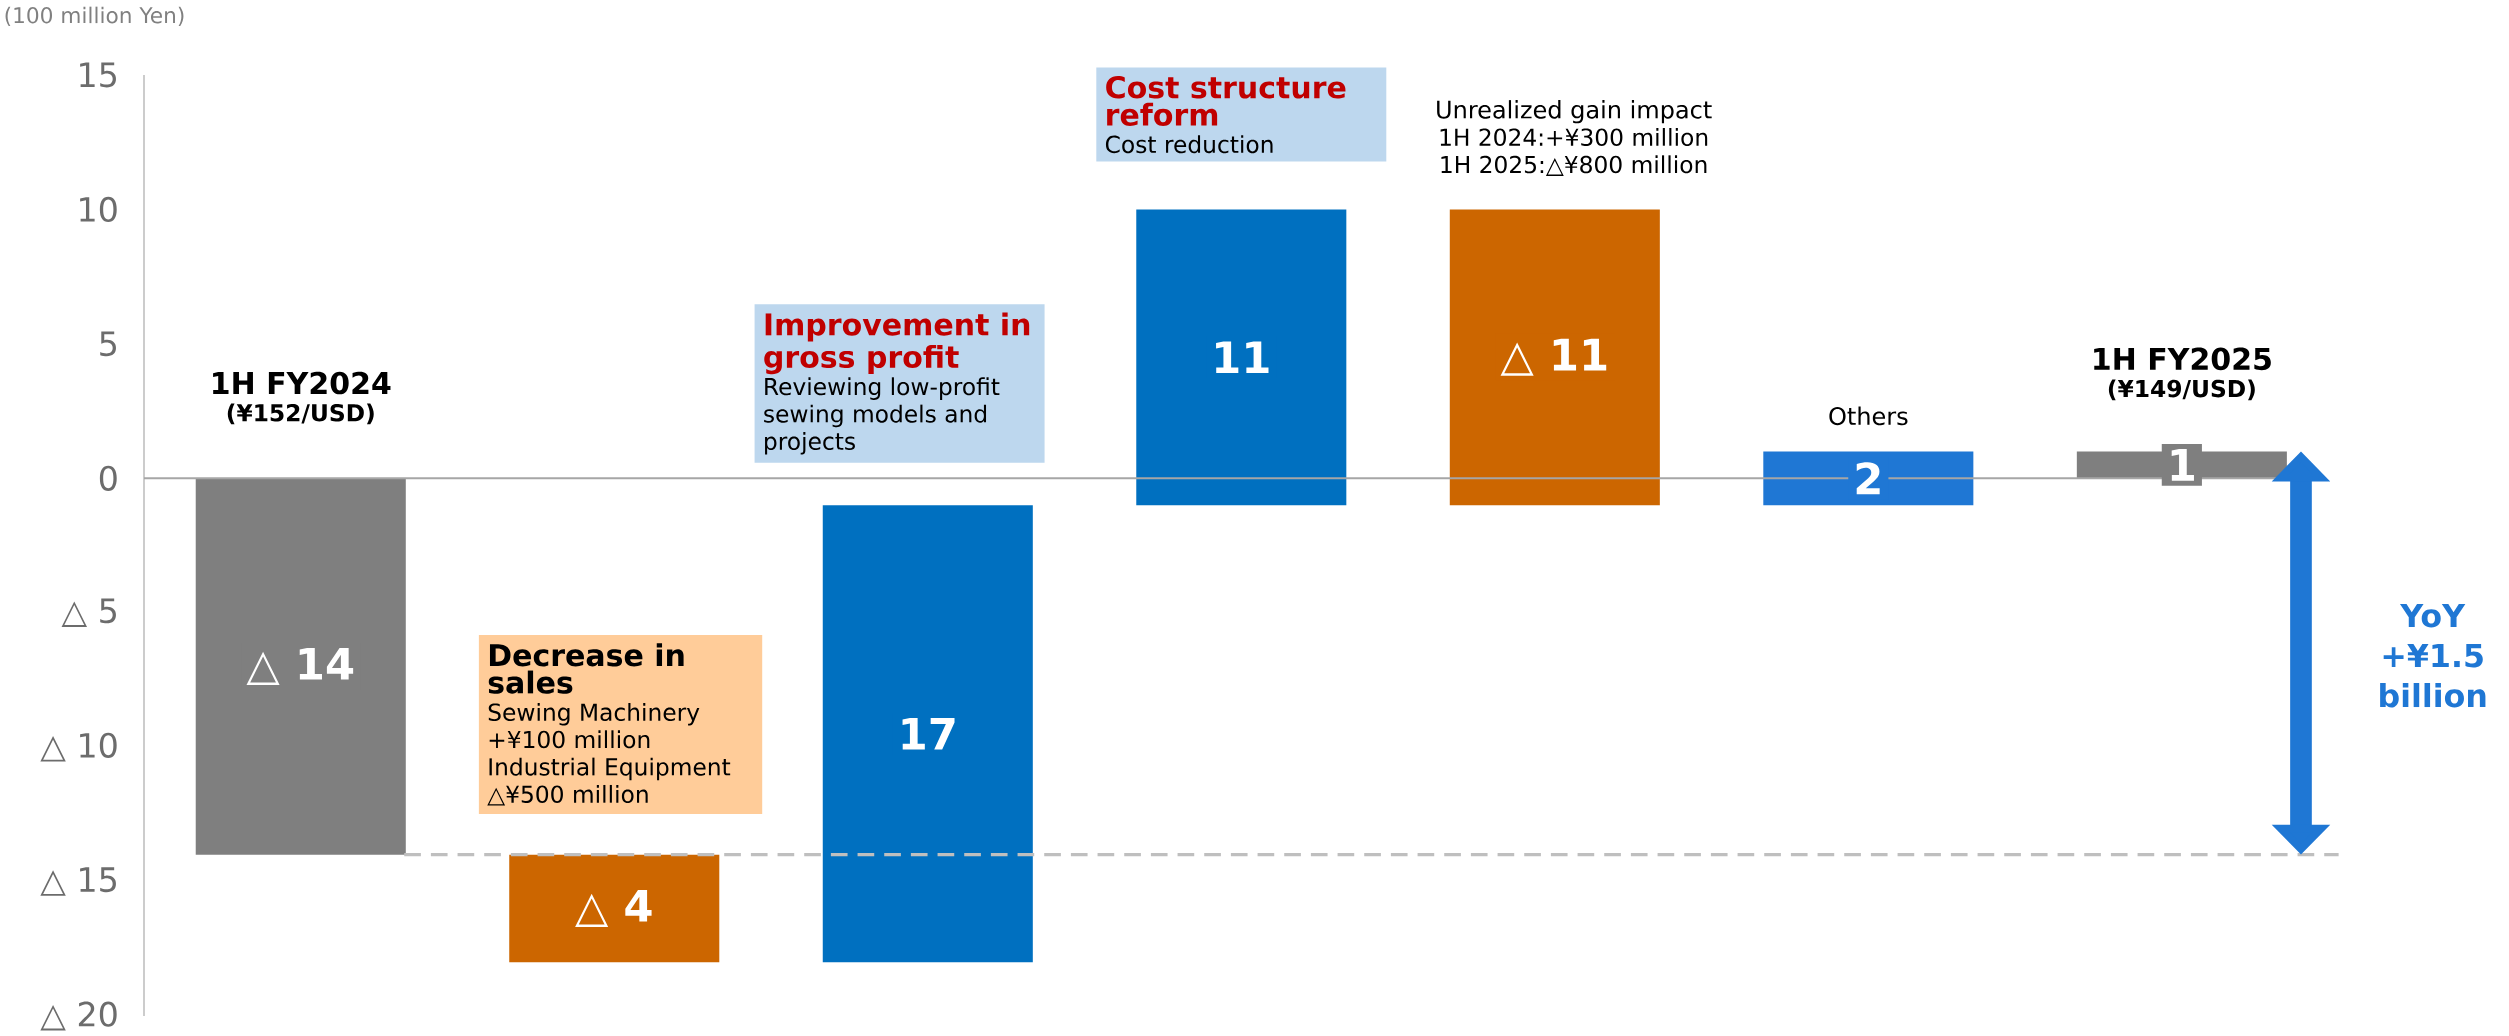 This screenshot has height=1036, width=2509. Describe the element at coordinates (302, 383) in the screenshot. I see `x-tick-label: 1H FY2024` at that location.